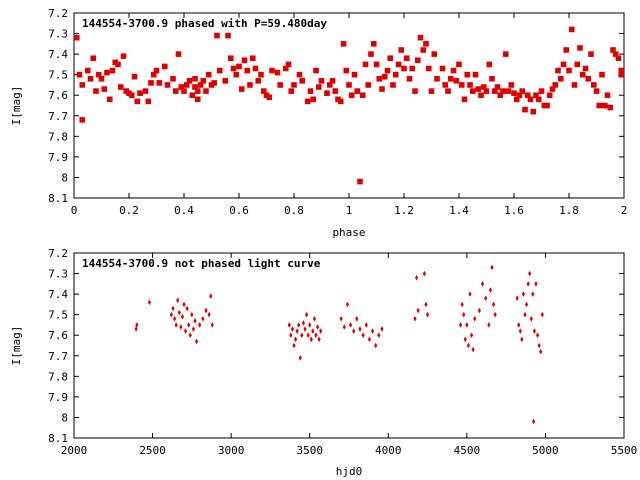 The height and width of the screenshot is (480, 640). Describe the element at coordinates (58, 157) in the screenshot. I see `y-tick-label: 7.9` at that location.